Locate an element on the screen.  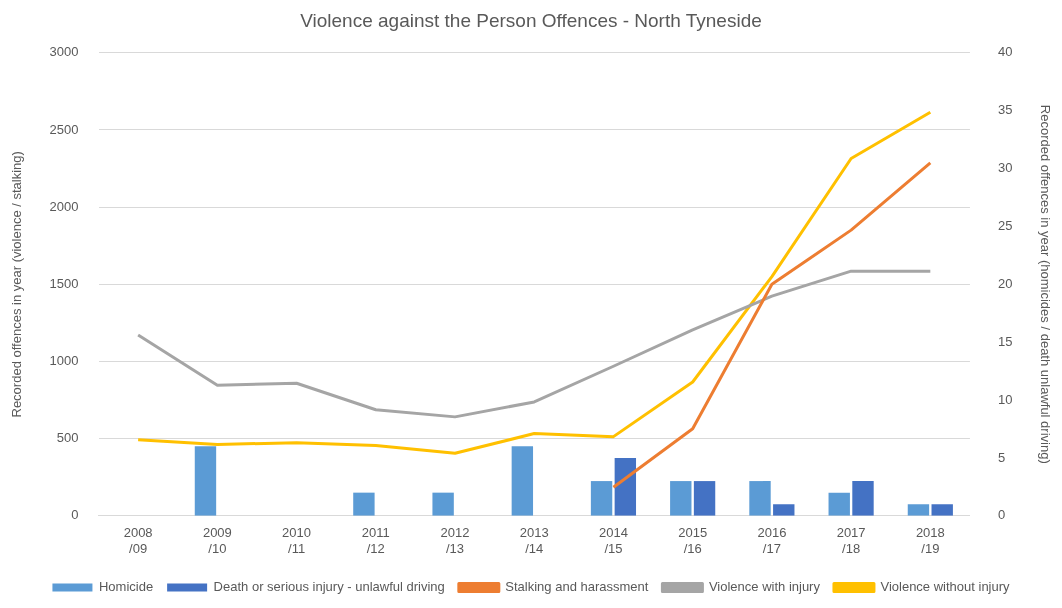
legend-label: Stalking and harassment is located at coordinates (577, 587).